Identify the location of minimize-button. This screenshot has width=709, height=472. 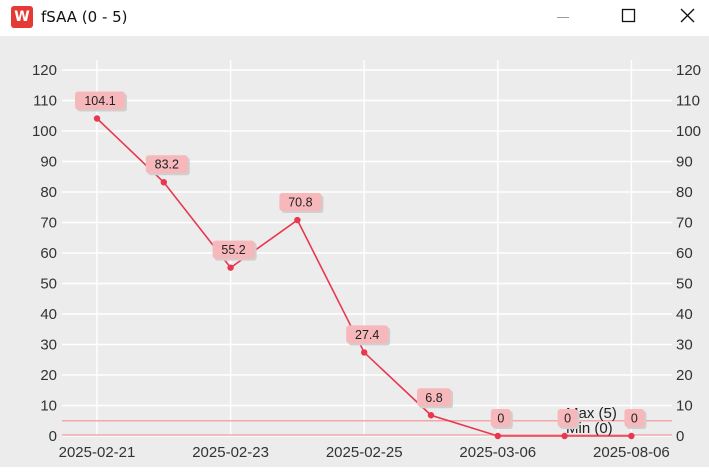
(563, 17).